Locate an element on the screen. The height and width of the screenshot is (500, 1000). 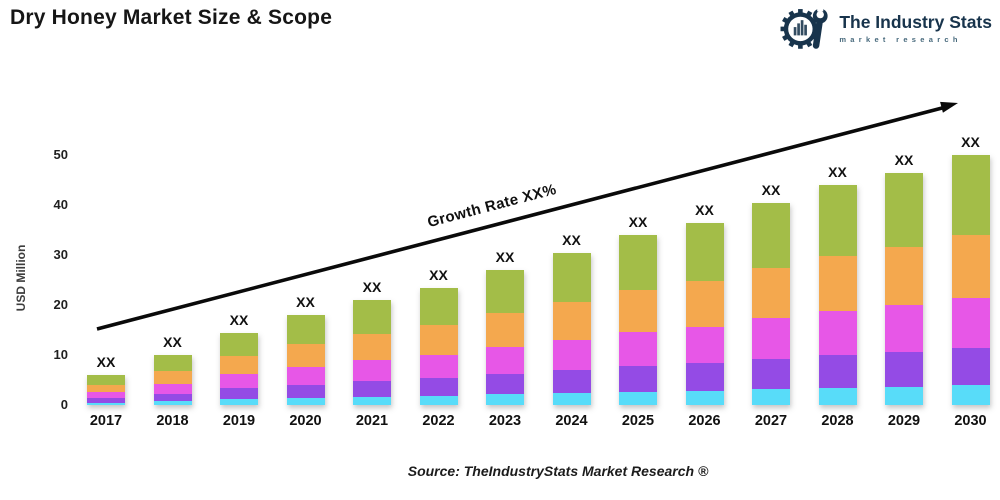
bar-2024 is located at coordinates (571, 328).